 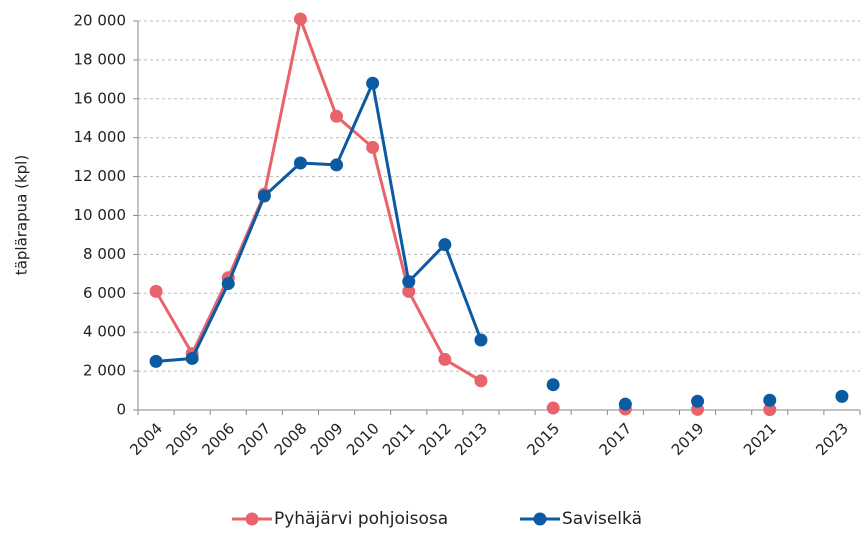 What do you see at coordinates (760, 439) in the screenshot?
I see `x-tick-label: 2021` at bounding box center [760, 439].